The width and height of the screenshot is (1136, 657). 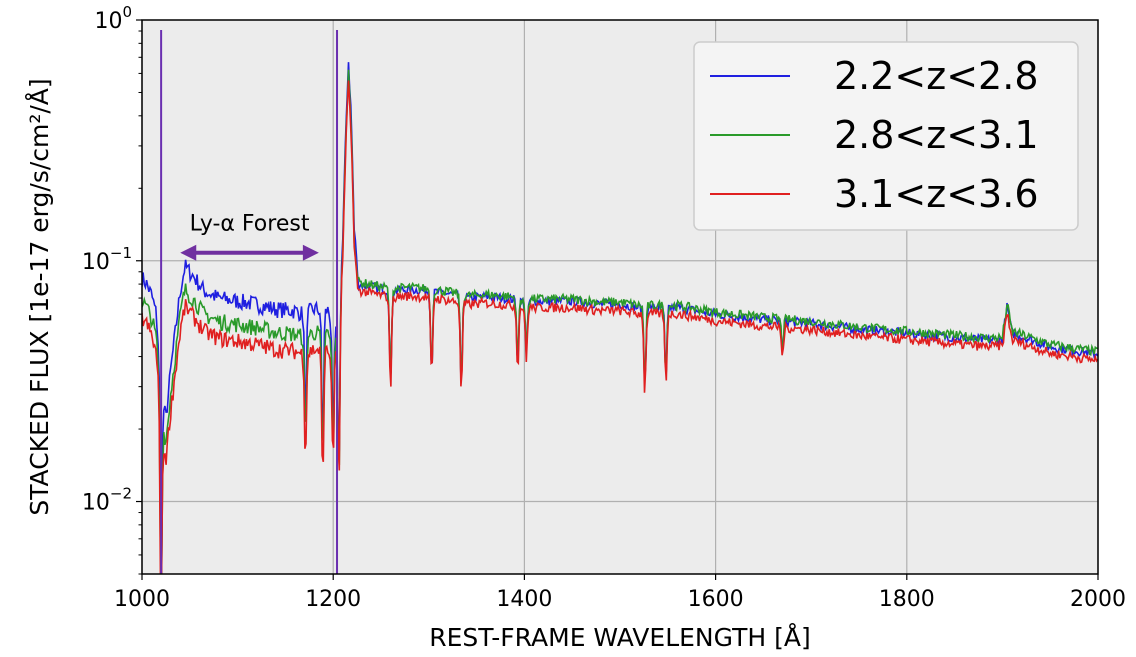 I want to click on annotation: Ly-α Forest, so click(x=249, y=236).